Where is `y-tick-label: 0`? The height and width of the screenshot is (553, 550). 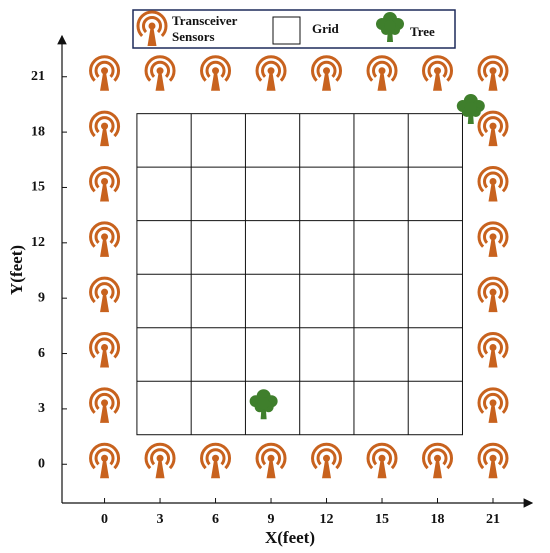
y-tick-label: 0 is located at coordinates (41, 463).